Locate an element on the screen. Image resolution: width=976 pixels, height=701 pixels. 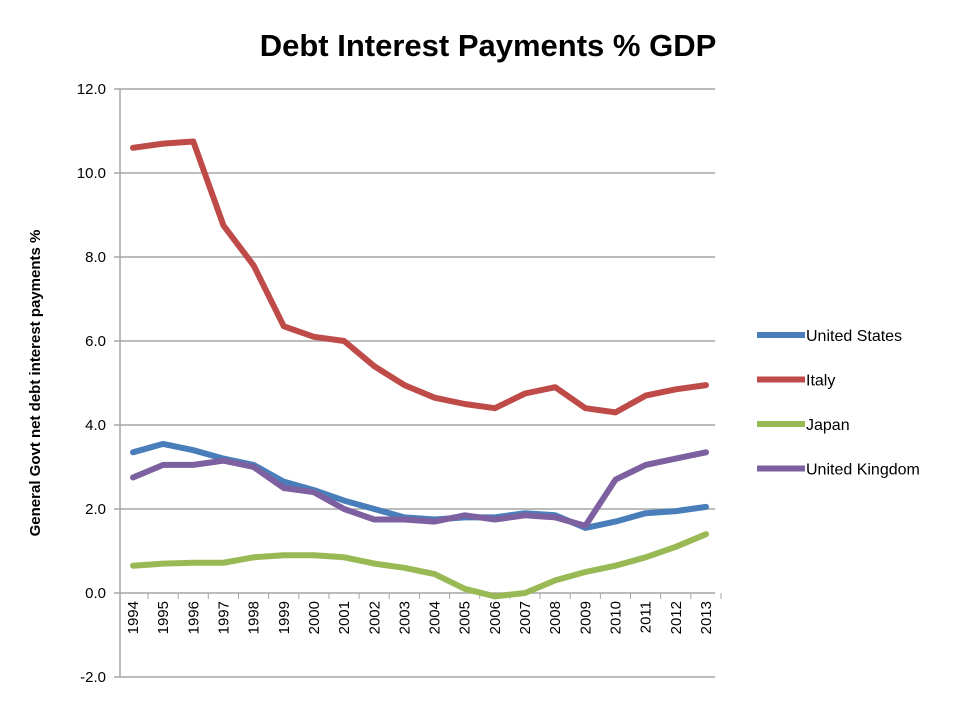
x-tick-label: 2009 is located at coordinates (585, 617).